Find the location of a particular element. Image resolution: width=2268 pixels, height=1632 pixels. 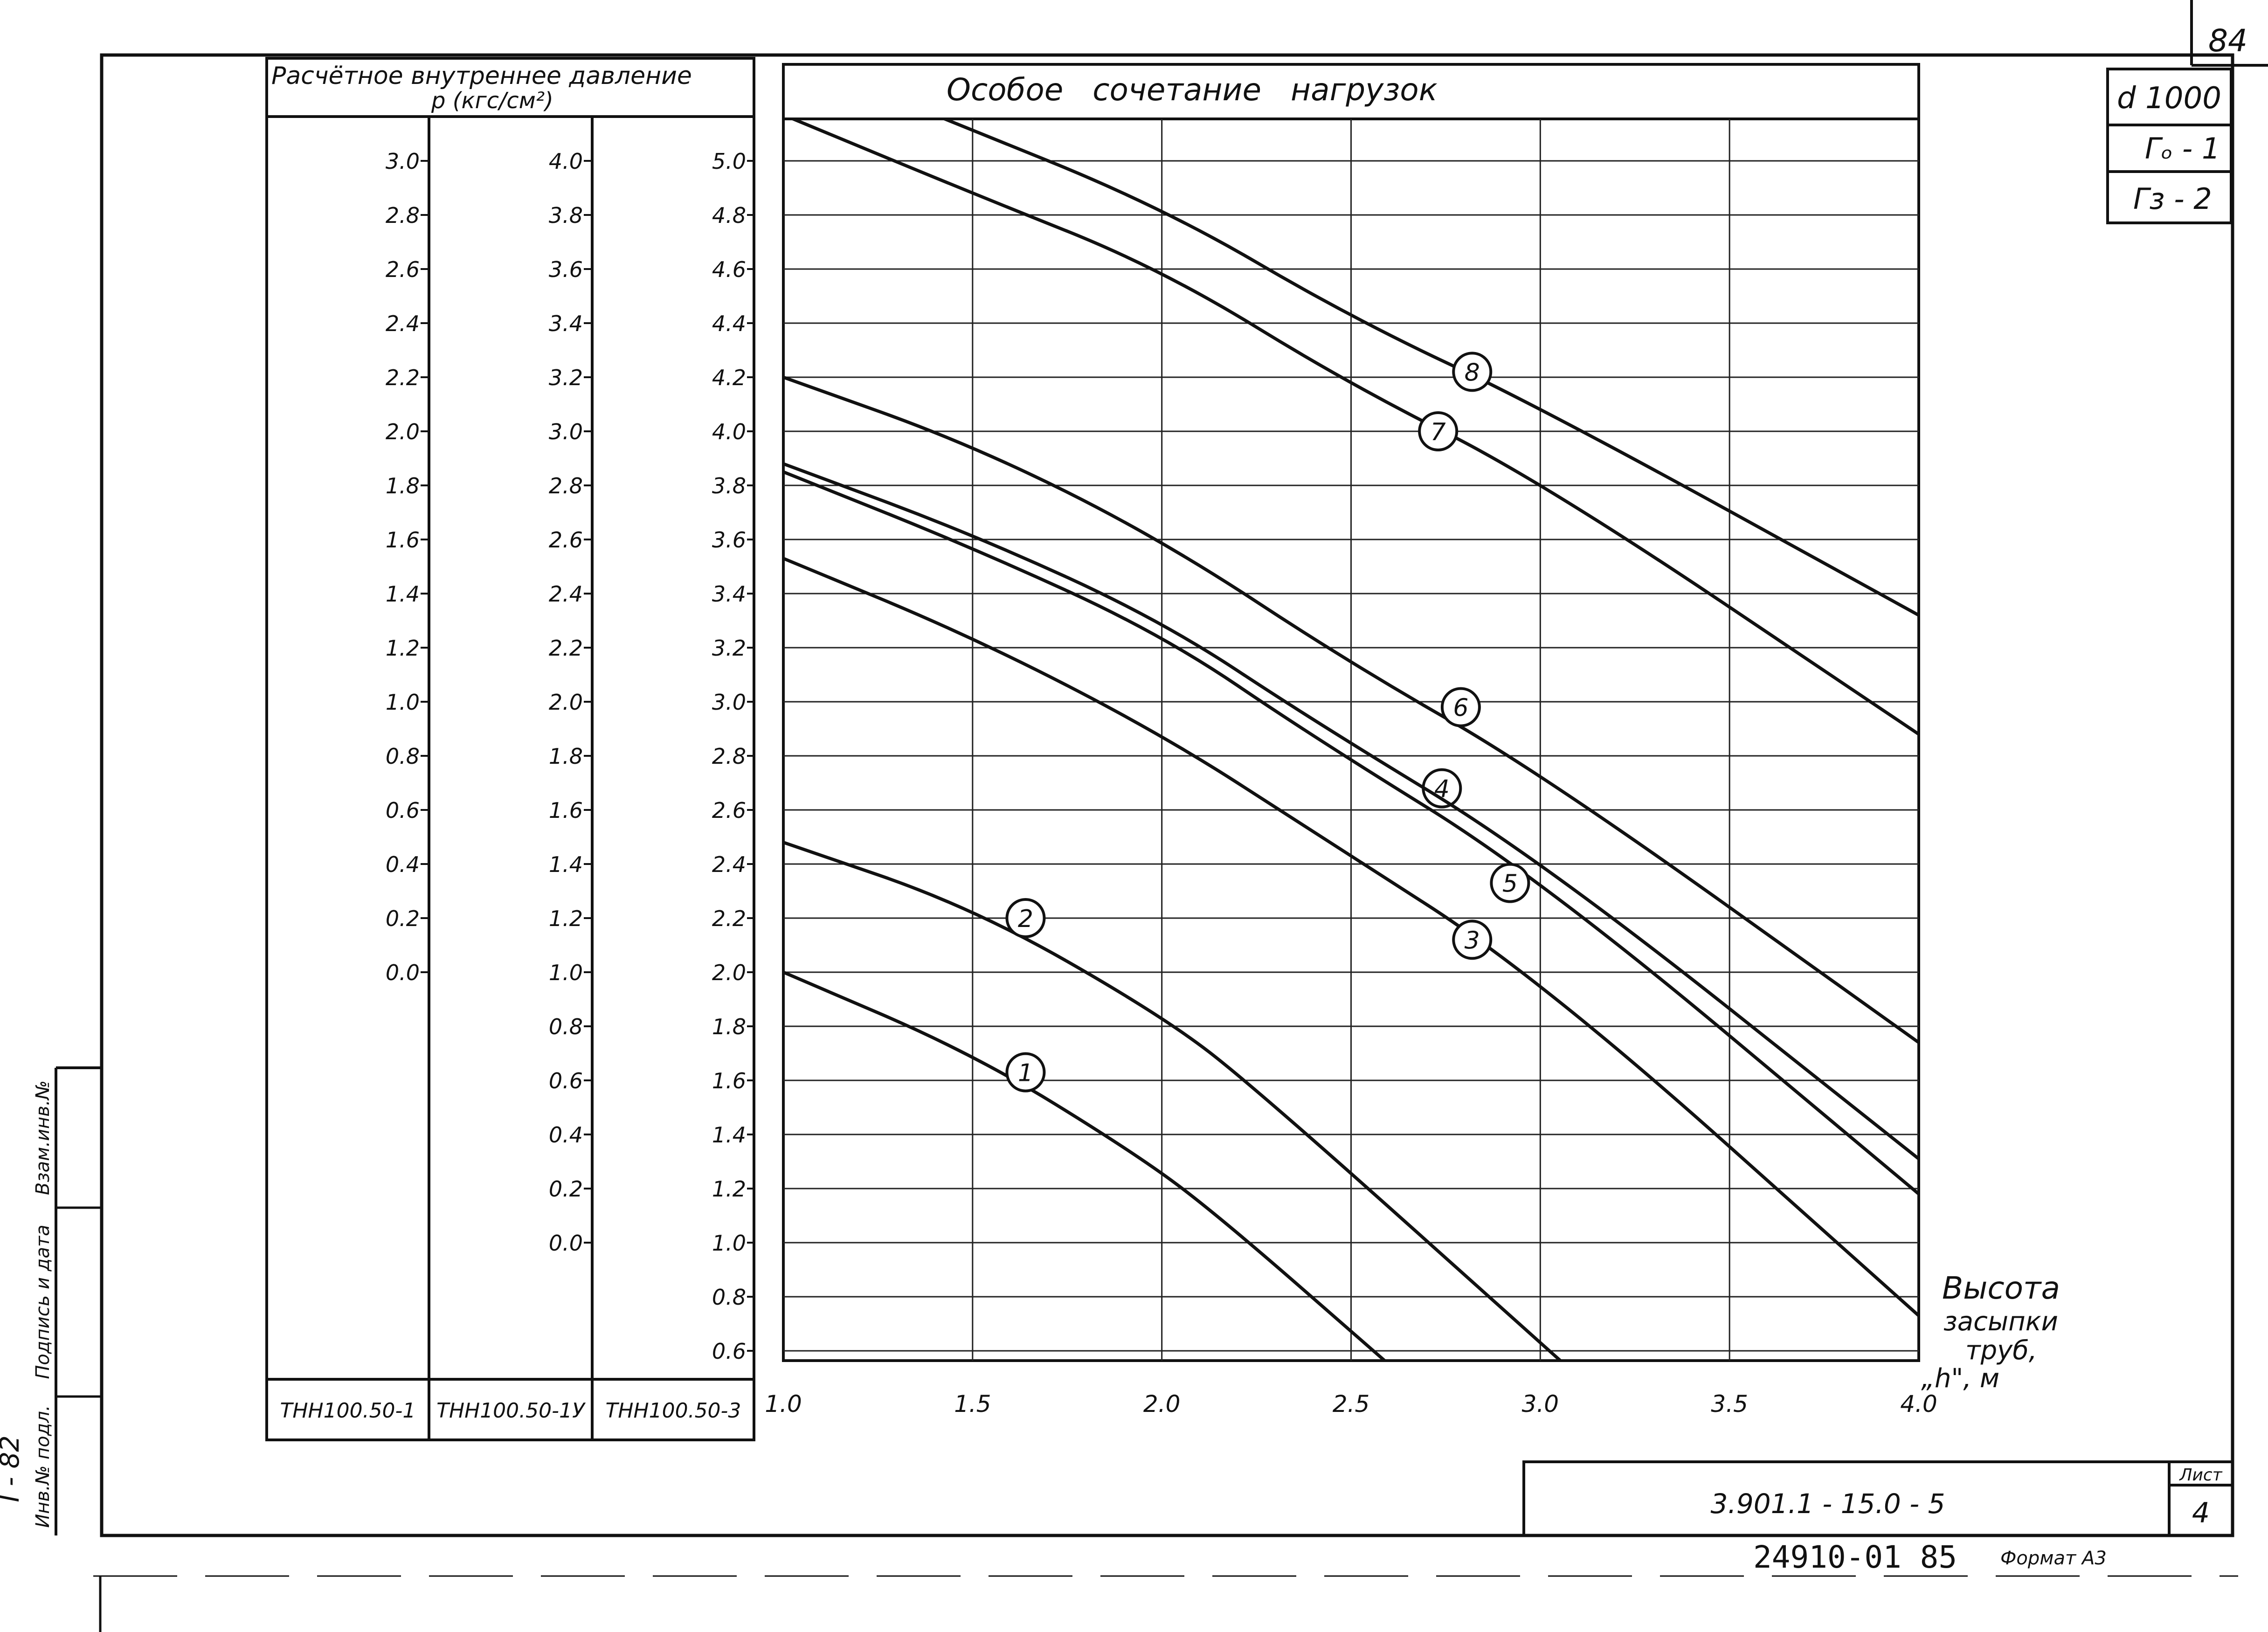

x-tick-label: 1.5 is located at coordinates (972, 1404).